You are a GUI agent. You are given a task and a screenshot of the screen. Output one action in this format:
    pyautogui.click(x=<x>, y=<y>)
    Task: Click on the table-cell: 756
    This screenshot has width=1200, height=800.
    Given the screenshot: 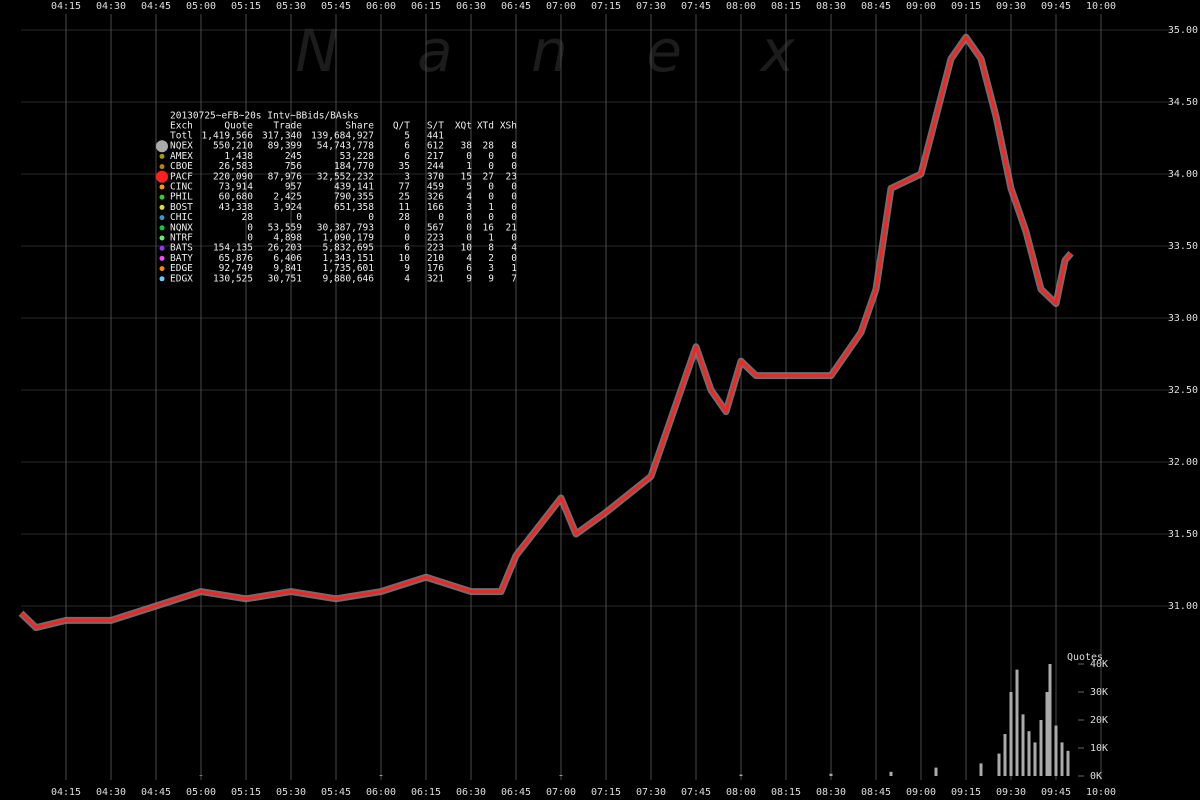 What is the action you would take?
    pyautogui.click(x=293, y=166)
    